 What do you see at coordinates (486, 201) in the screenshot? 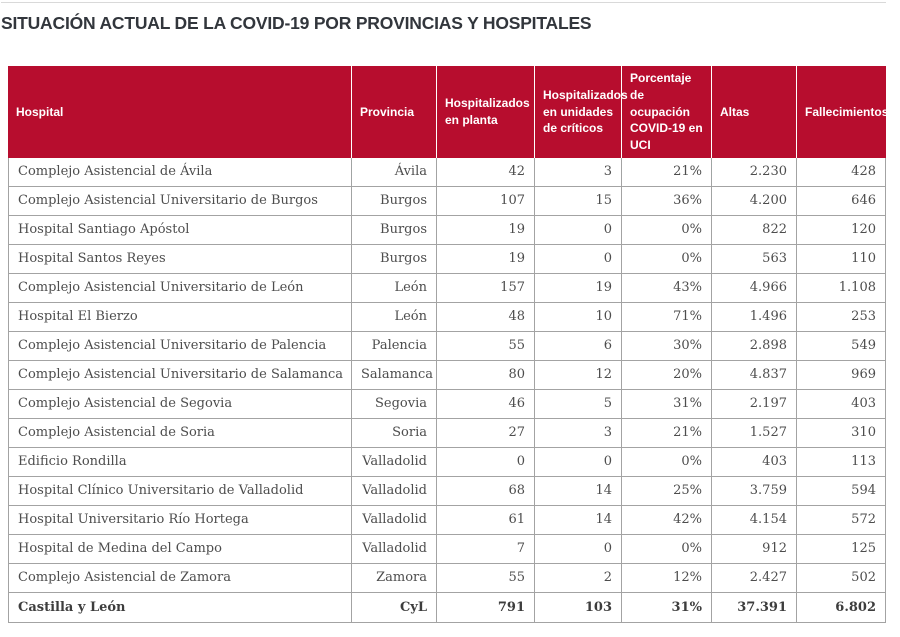
I see `cell-hospitalizados-planta: 107` at bounding box center [486, 201].